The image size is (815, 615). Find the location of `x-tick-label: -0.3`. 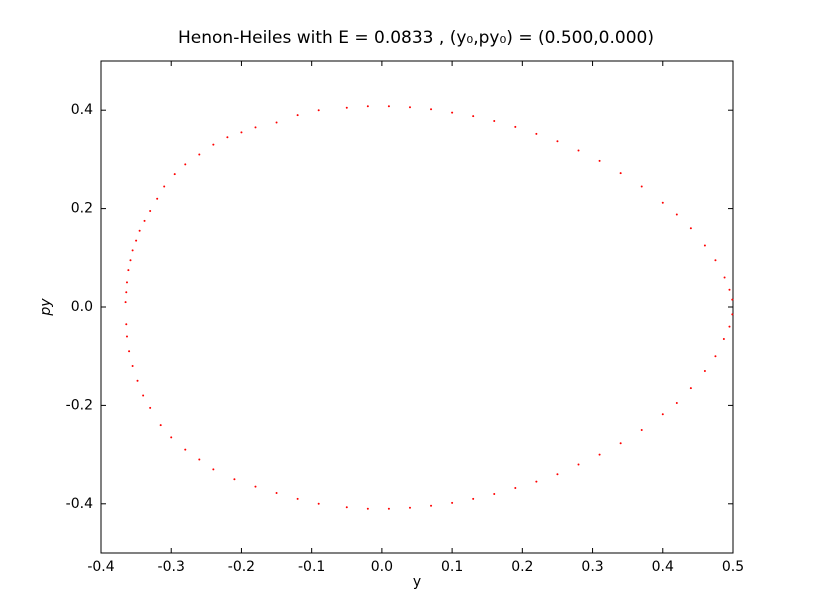

x-tick-label: -0.3 is located at coordinates (171, 567).